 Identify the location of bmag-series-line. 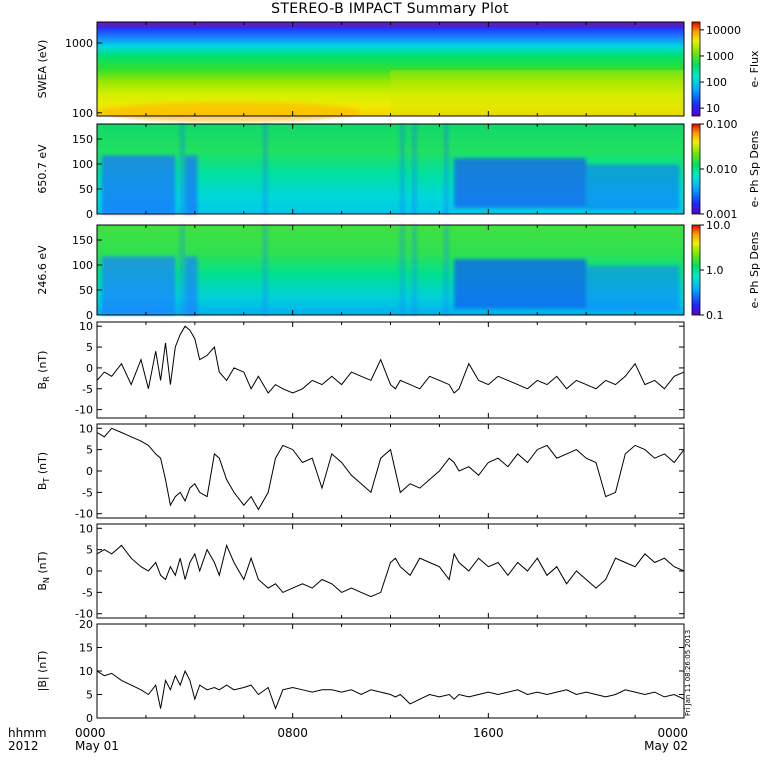
(390, 690).